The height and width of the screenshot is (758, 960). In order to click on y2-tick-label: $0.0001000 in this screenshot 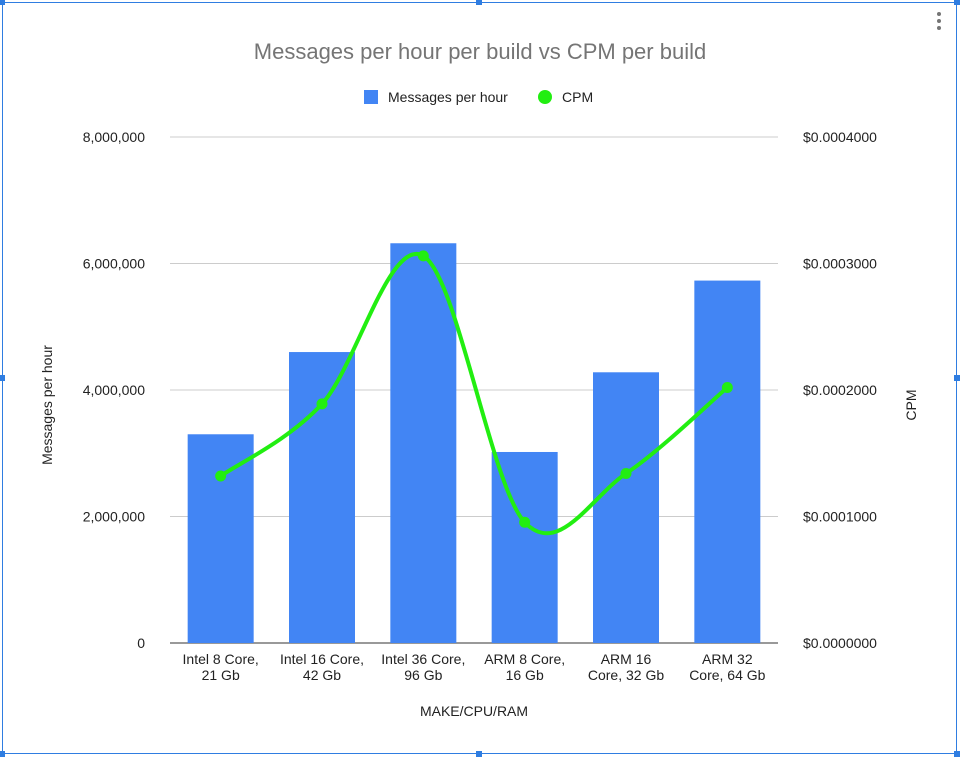, I will do `click(840, 517)`.